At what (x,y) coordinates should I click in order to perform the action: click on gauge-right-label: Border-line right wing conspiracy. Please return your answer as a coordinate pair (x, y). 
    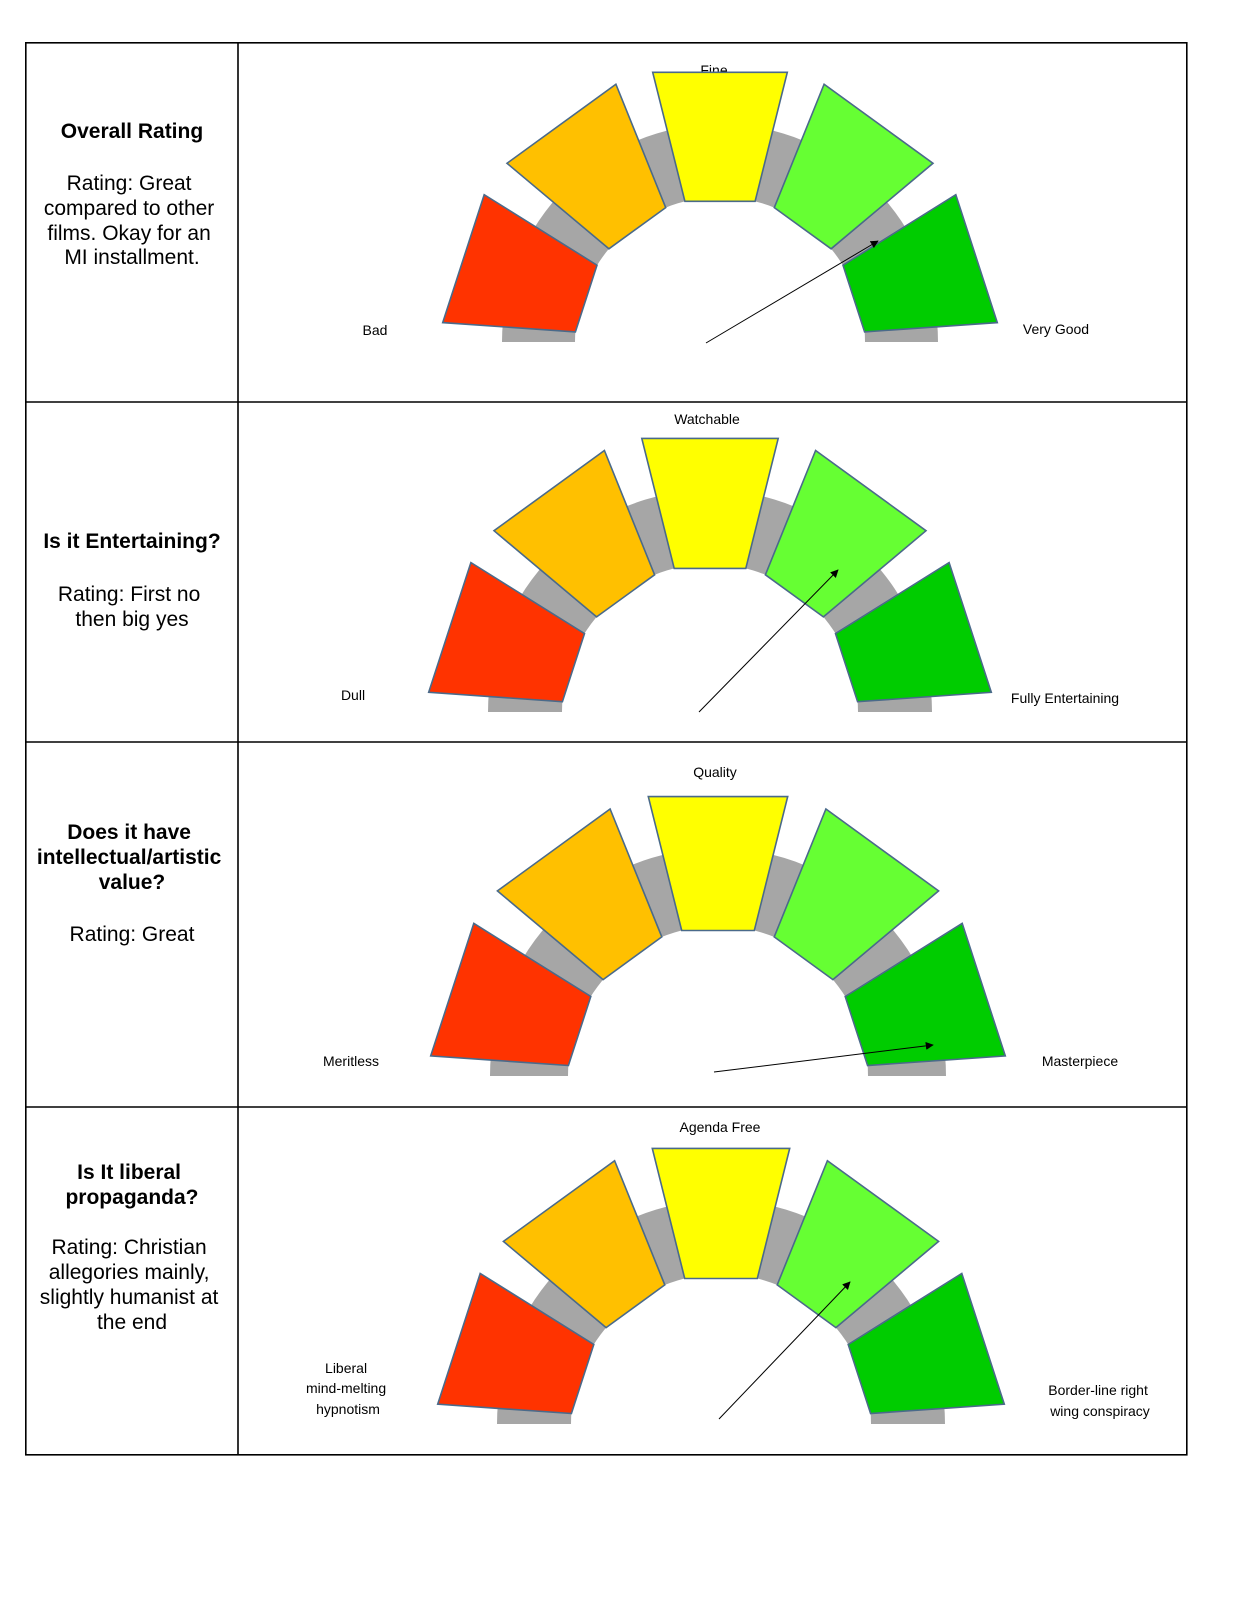
    Looking at the image, I should click on (1100, 1400).